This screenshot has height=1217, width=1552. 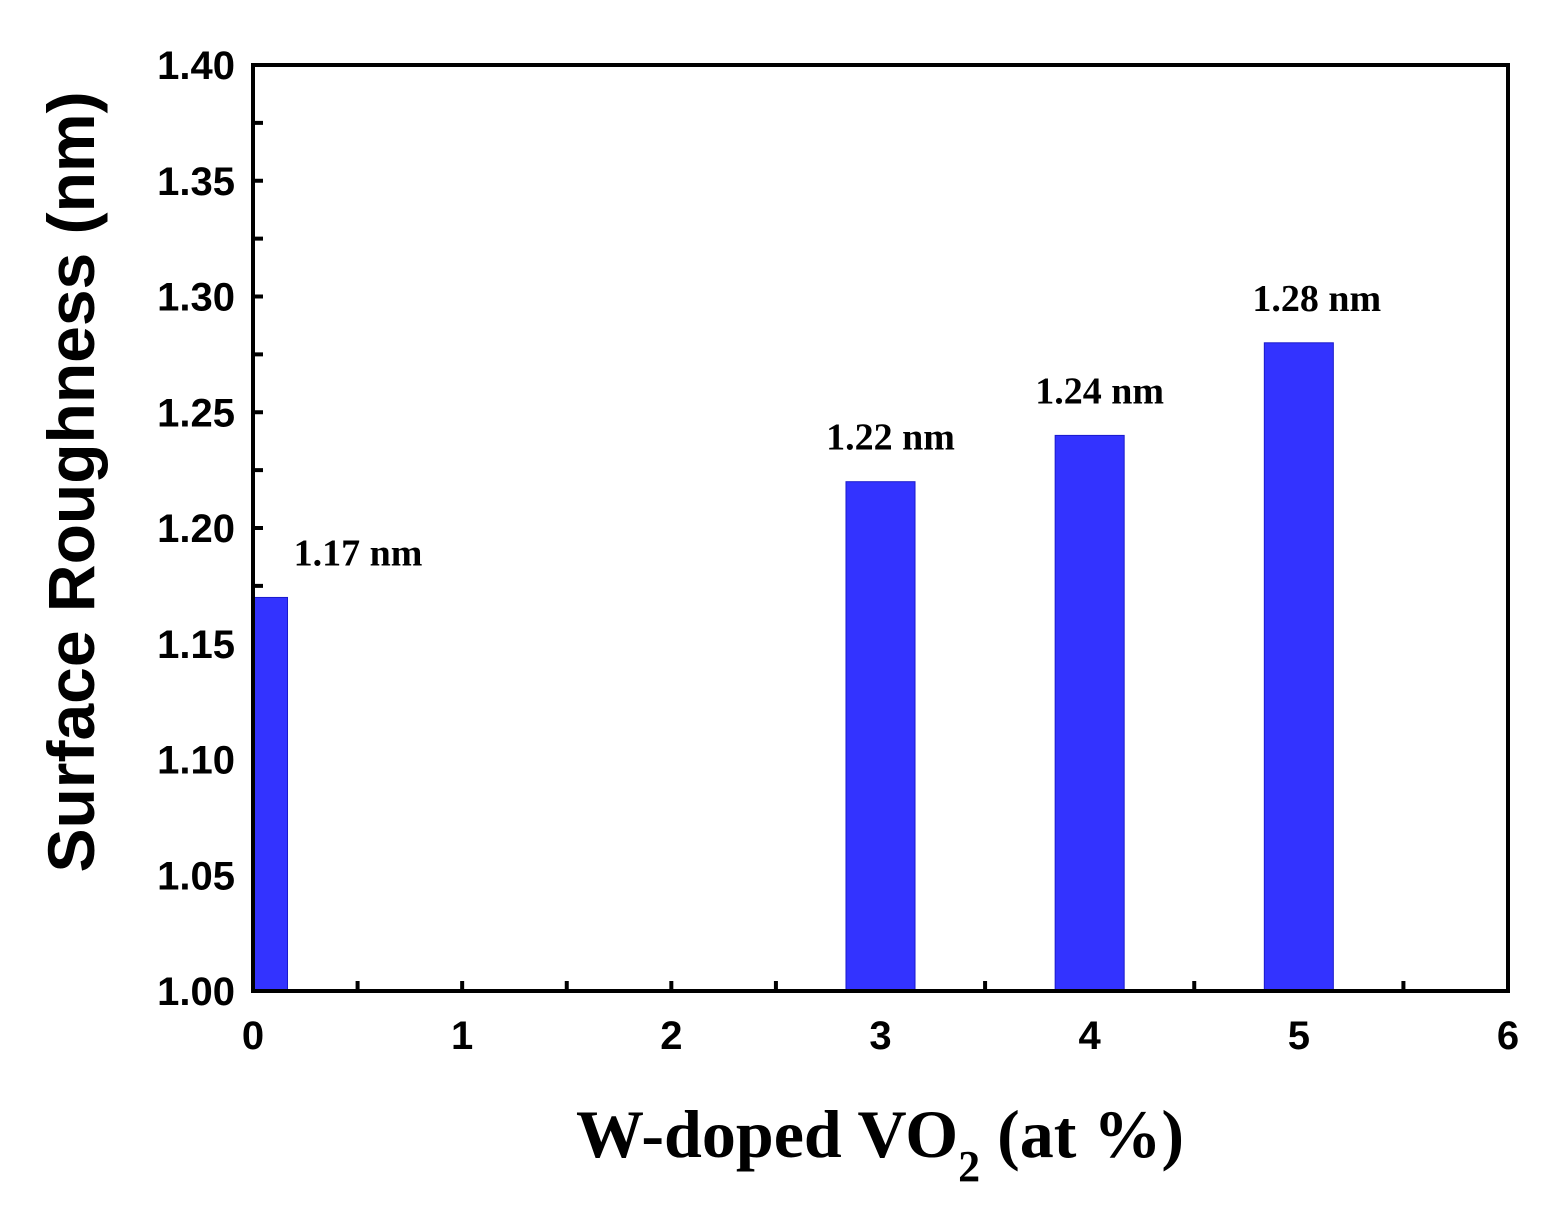 I want to click on x-axis-label: W-doped VO2 (at %), so click(x=880, y=1143).